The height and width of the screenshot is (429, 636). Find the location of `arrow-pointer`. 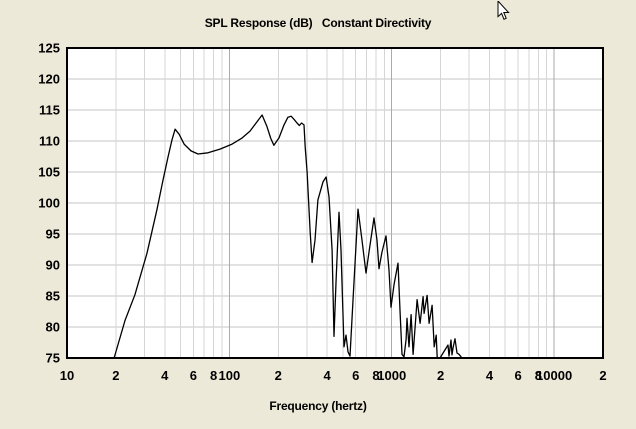

arrow-pointer is located at coordinates (503, 10).